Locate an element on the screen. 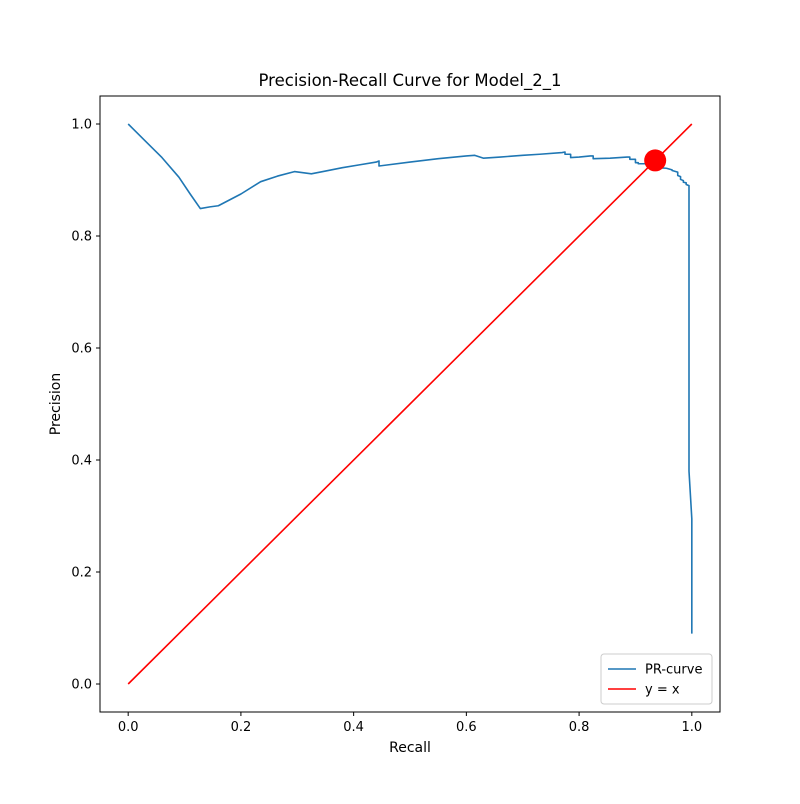 Image resolution: width=800 pixels, height=804 pixels. y-tick-label: 0.6 is located at coordinates (81, 349).